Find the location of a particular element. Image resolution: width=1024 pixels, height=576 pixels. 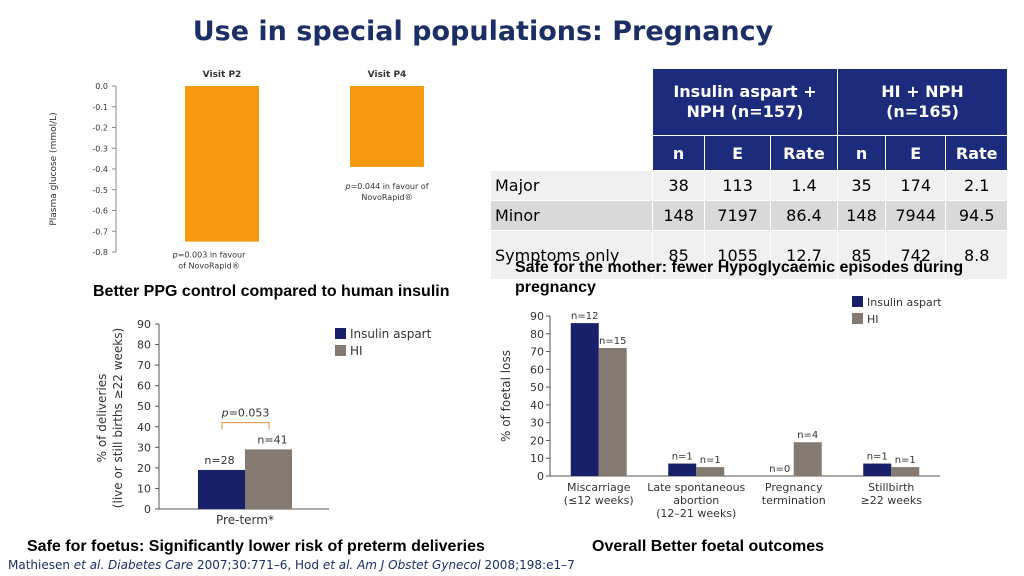

category-label: Stillbirth is located at coordinates (891, 487).